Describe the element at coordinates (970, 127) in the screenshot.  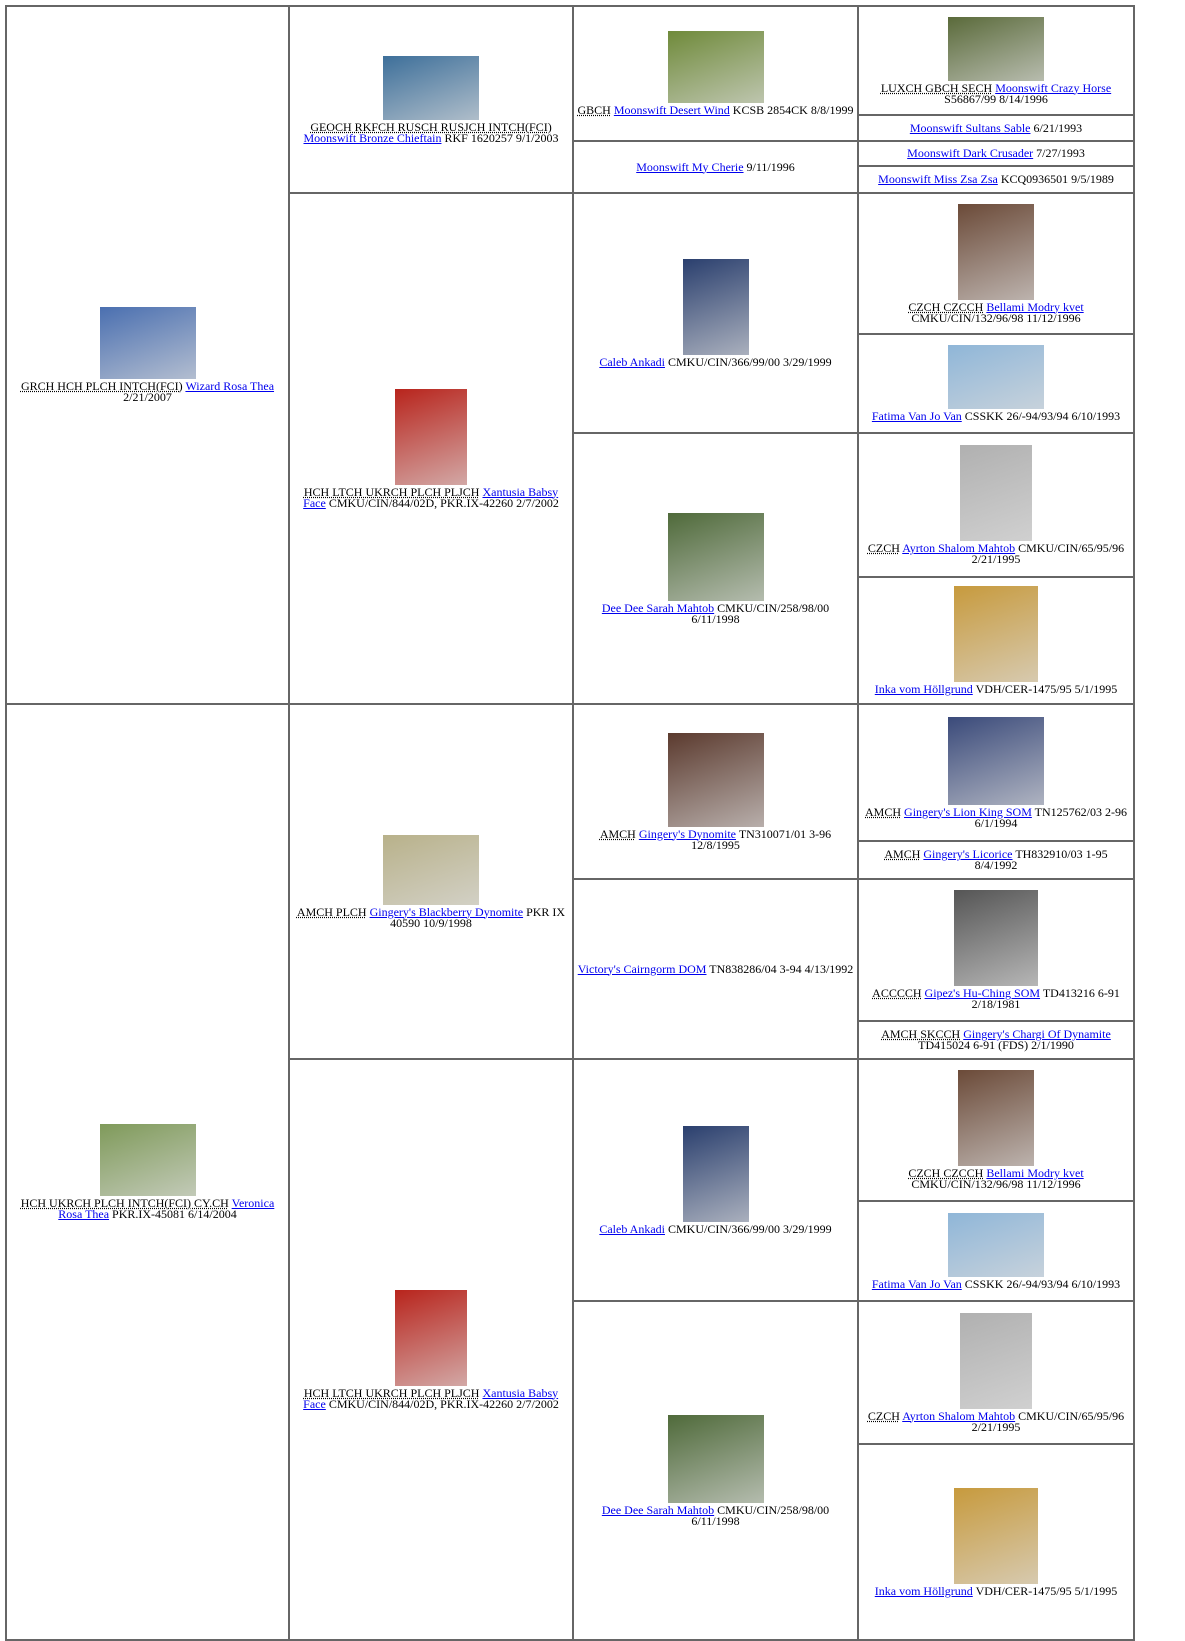
I see `dog-name-link: Moonswift Sultans Sable` at that location.